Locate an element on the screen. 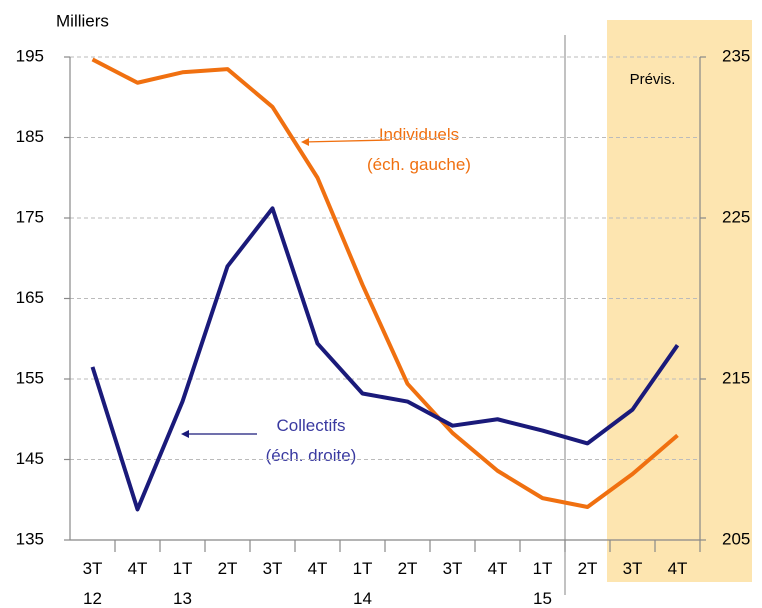  y2-tick-label: 205 is located at coordinates (736, 538).